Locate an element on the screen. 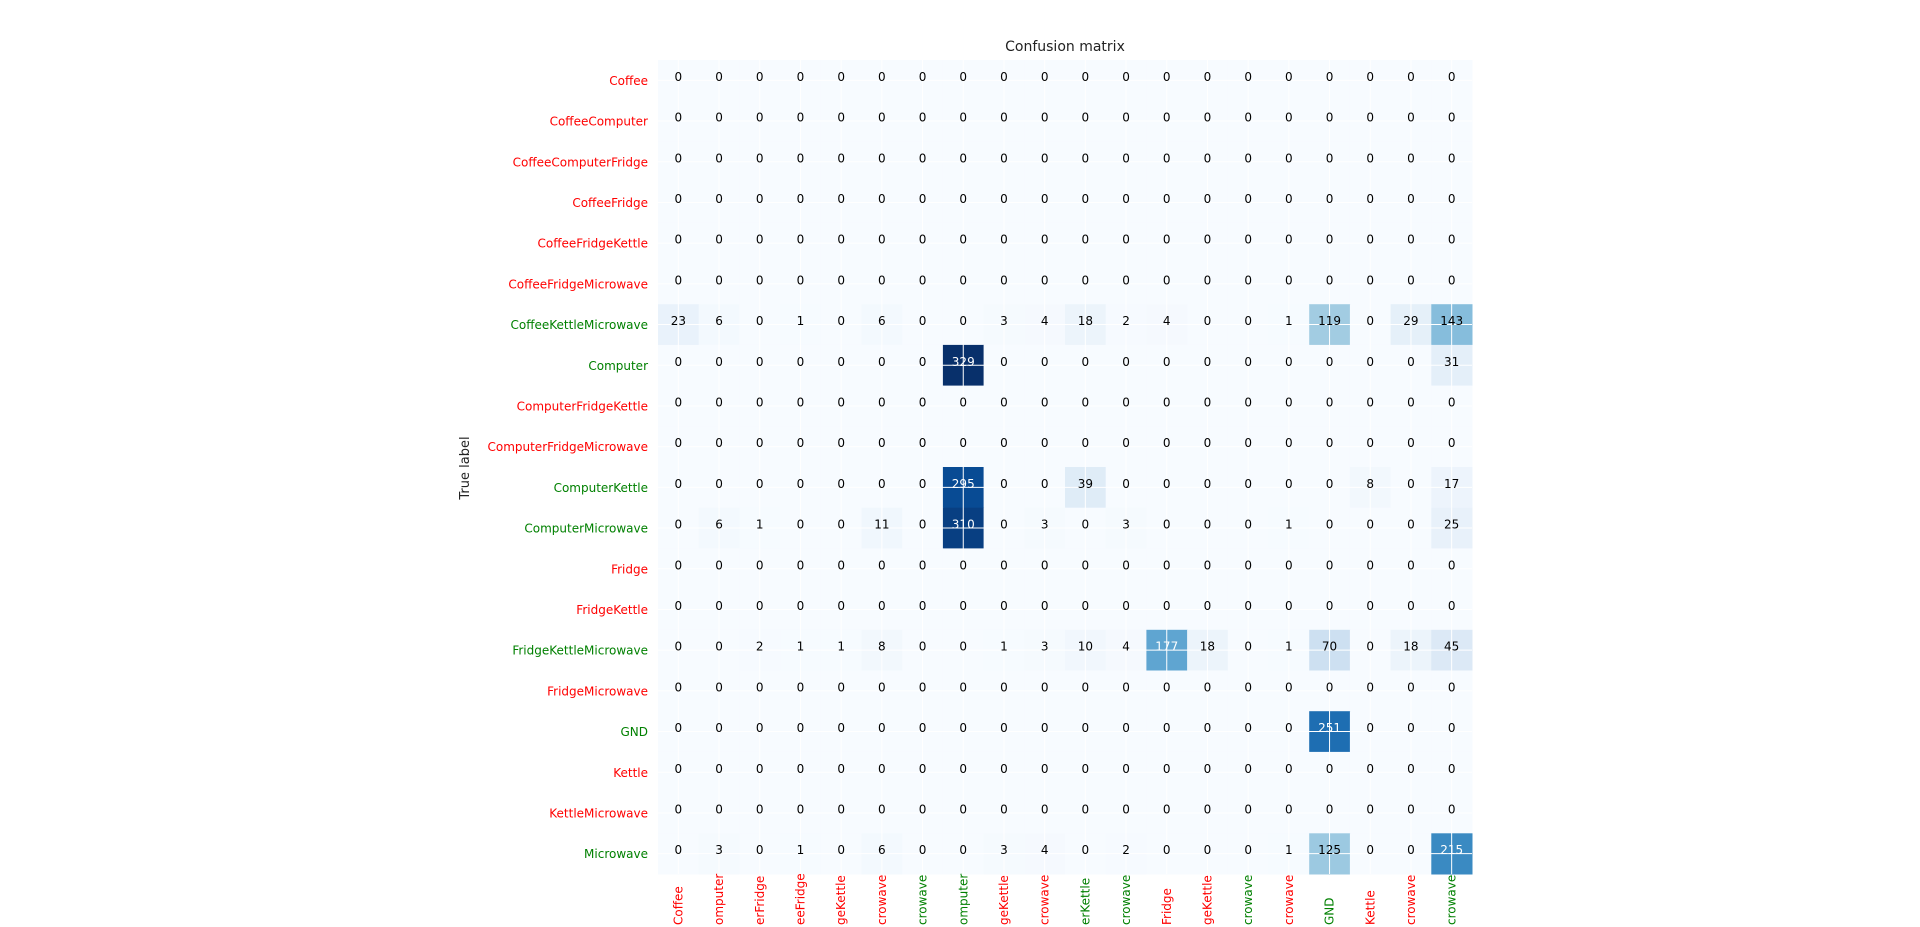  cell-value: 39 is located at coordinates (1085, 484).